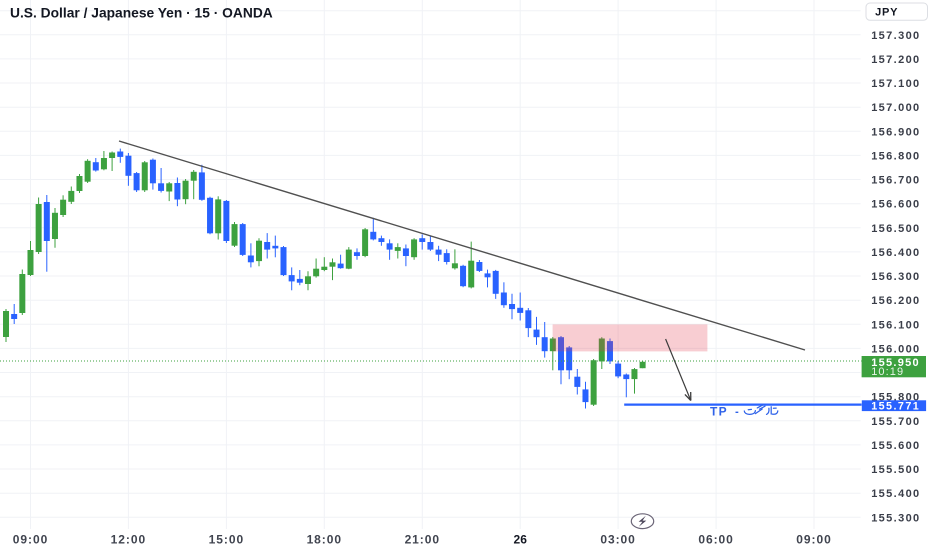 Image resolution: width=932 pixels, height=550 pixels. What do you see at coordinates (895, 494) in the screenshot?
I see `svg-text: 155.400` at bounding box center [895, 494].